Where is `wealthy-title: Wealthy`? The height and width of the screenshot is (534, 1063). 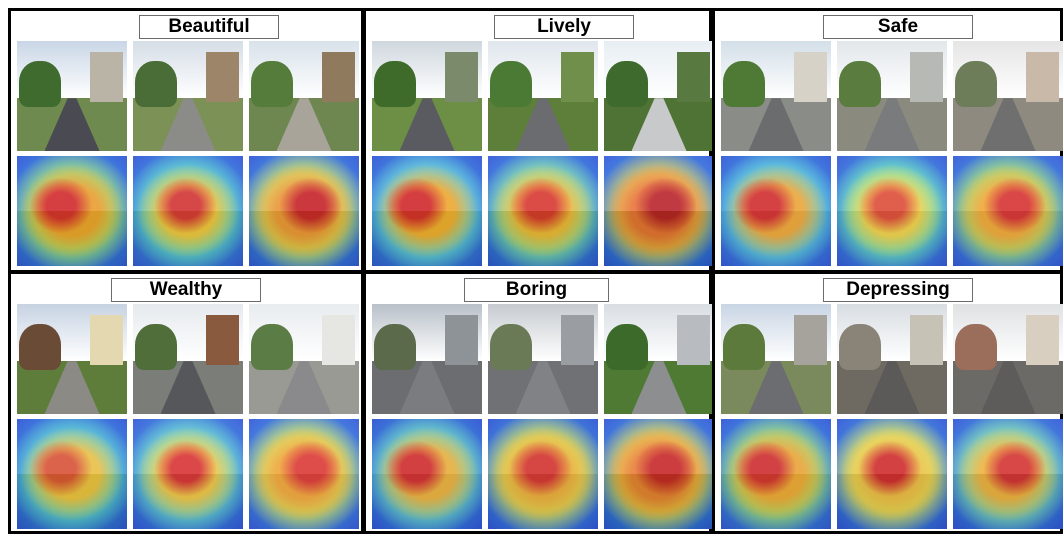
wealthy-title: Wealthy is located at coordinates (186, 290).